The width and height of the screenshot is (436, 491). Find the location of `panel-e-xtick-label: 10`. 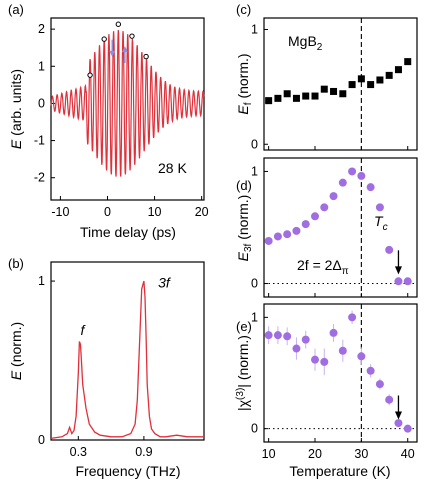

panel-e-xtick-label: 10 is located at coordinates (269, 454).